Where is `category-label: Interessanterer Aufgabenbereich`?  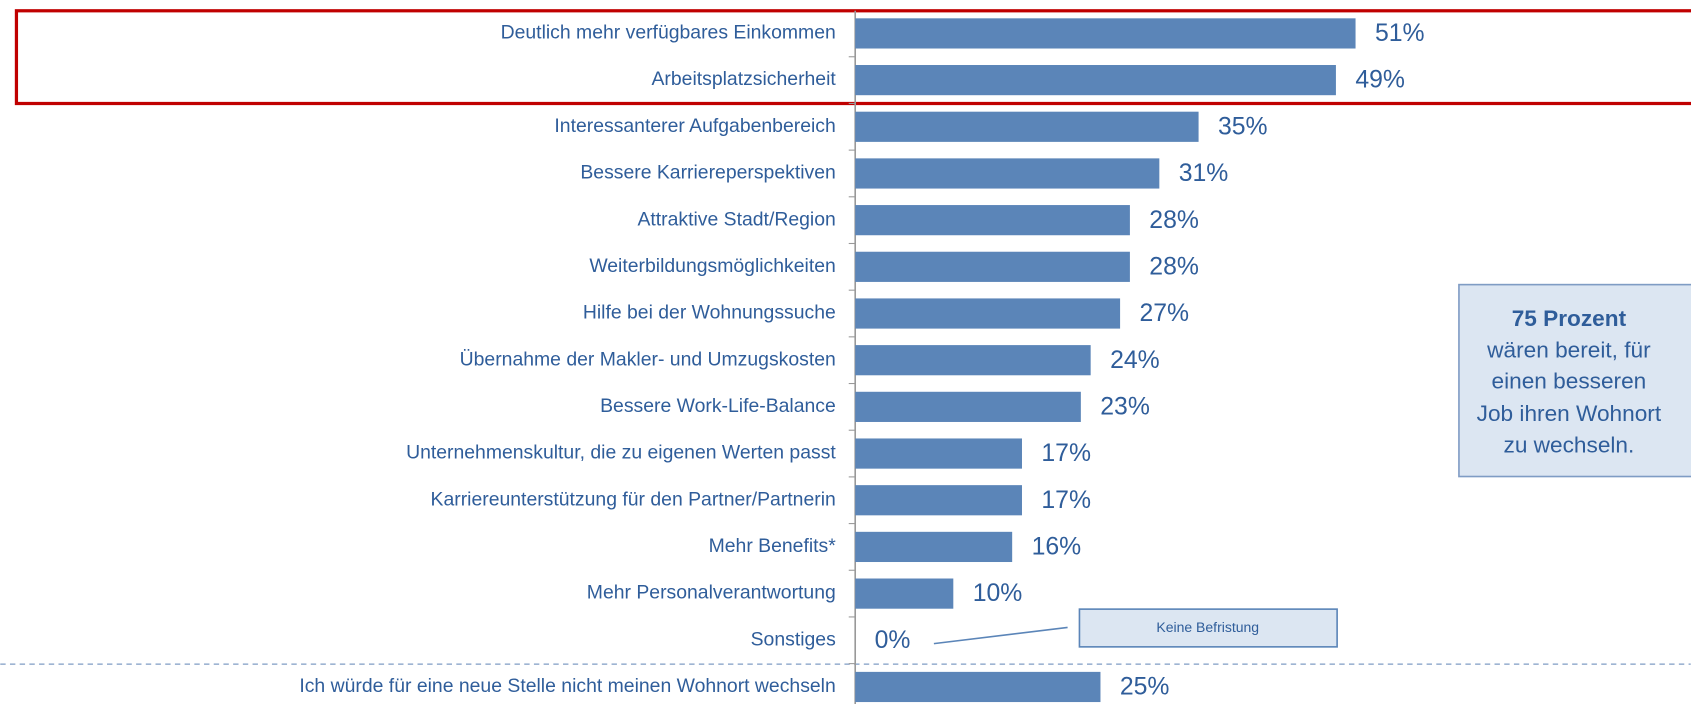
category-label: Interessanterer Aufgabenbereich is located at coordinates (694, 126).